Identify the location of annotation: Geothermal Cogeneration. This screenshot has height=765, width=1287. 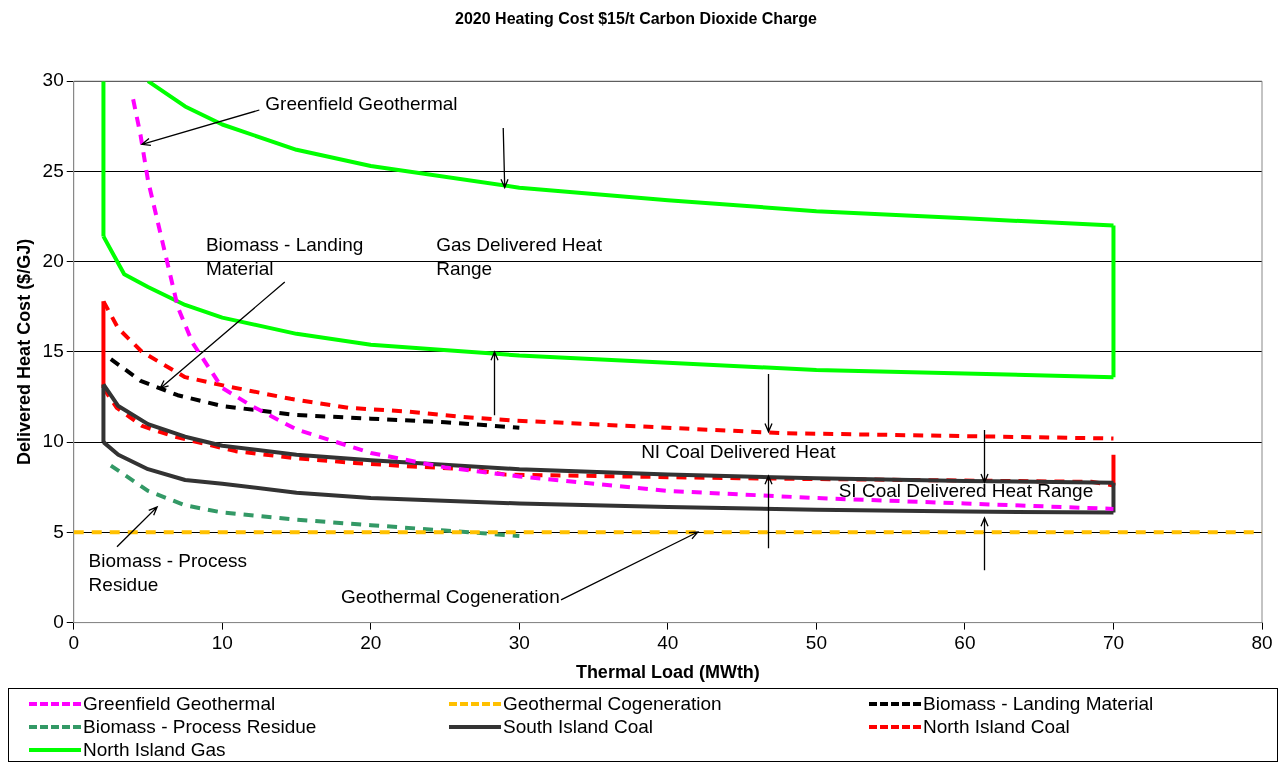
(450, 597).